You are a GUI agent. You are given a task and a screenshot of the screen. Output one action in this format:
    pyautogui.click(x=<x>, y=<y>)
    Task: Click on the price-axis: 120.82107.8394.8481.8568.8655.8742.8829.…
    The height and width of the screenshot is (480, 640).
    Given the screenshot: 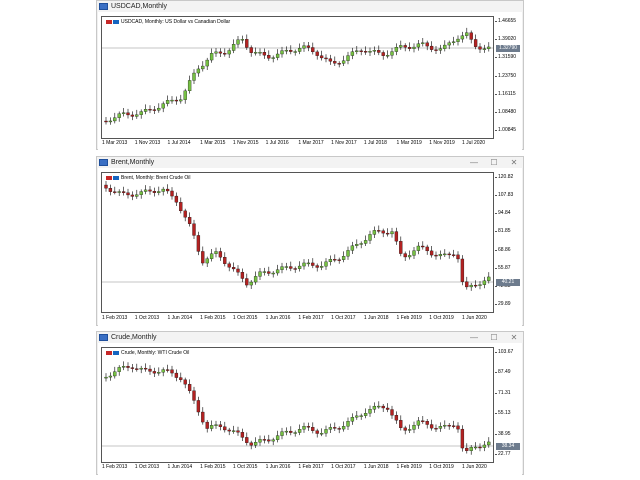 What is the action you would take?
    pyautogui.click(x=508, y=242)
    